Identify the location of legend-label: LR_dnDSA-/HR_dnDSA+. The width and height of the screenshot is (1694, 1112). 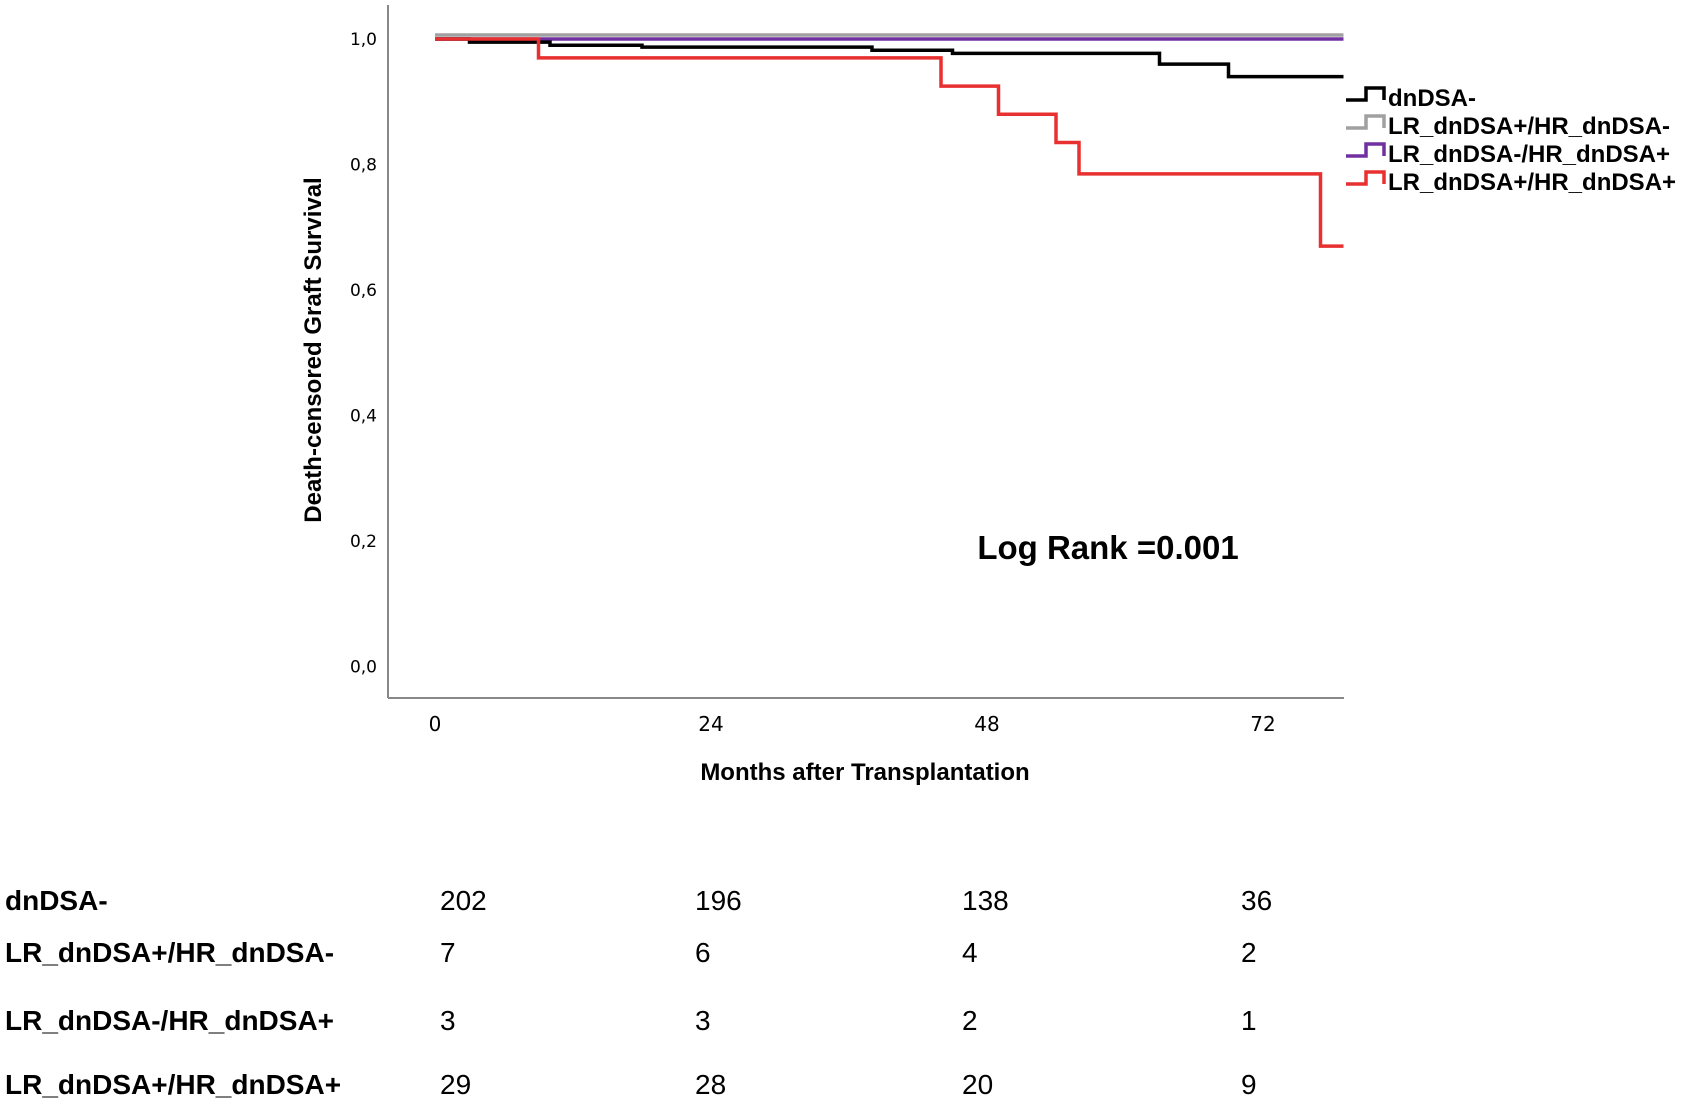
(1529, 154).